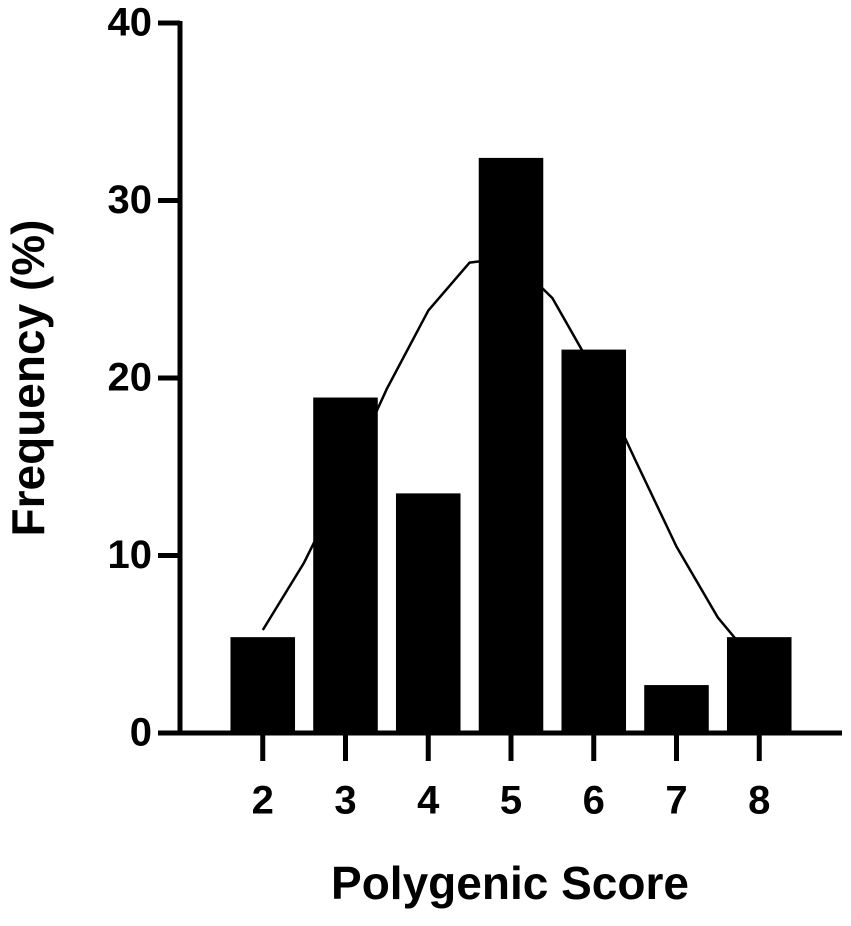 The height and width of the screenshot is (926, 851). I want to click on y-tick-label: 0, so click(141, 733).